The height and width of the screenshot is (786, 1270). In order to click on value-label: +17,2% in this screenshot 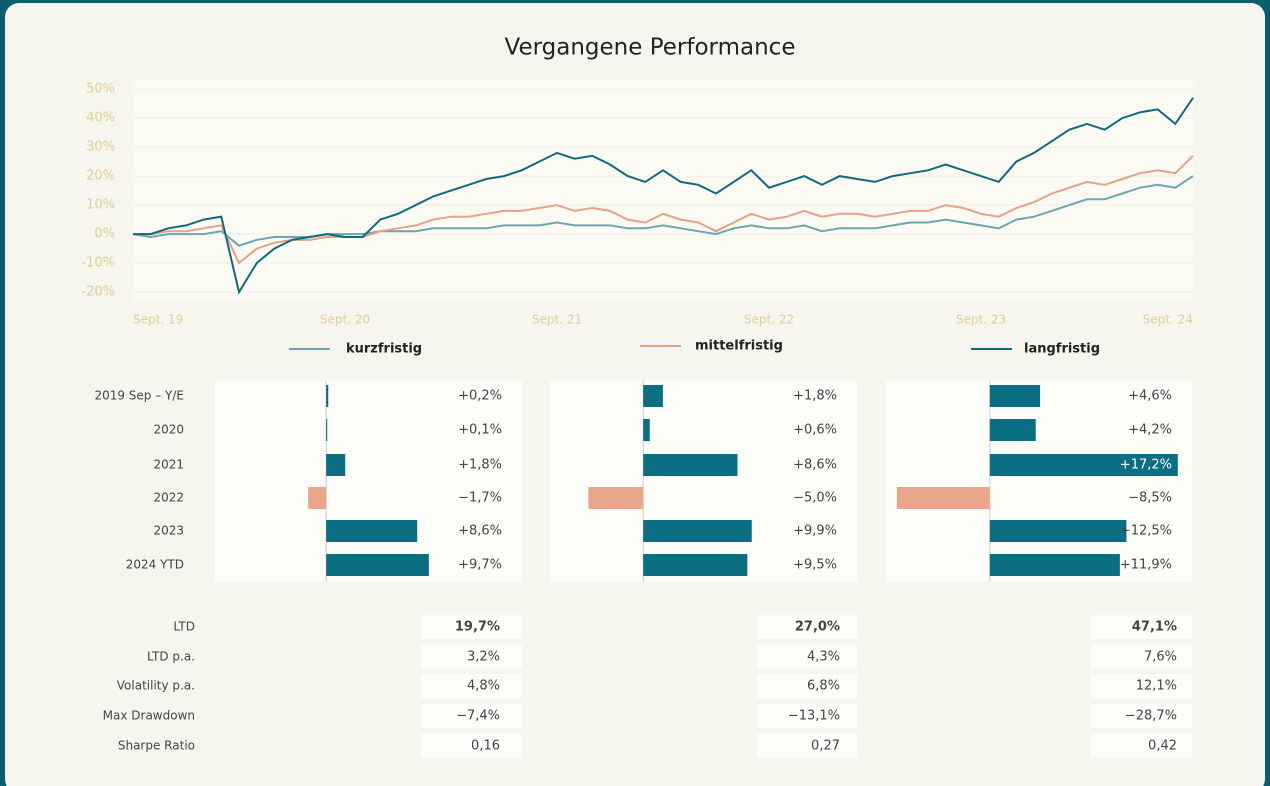, I will do `click(1146, 465)`.